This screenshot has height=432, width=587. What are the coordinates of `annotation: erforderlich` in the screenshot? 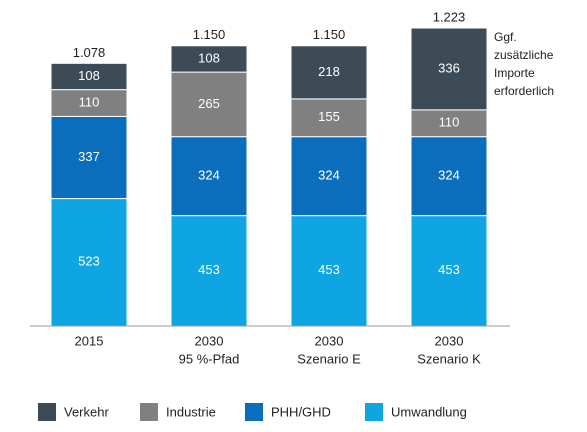 It's located at (524, 91).